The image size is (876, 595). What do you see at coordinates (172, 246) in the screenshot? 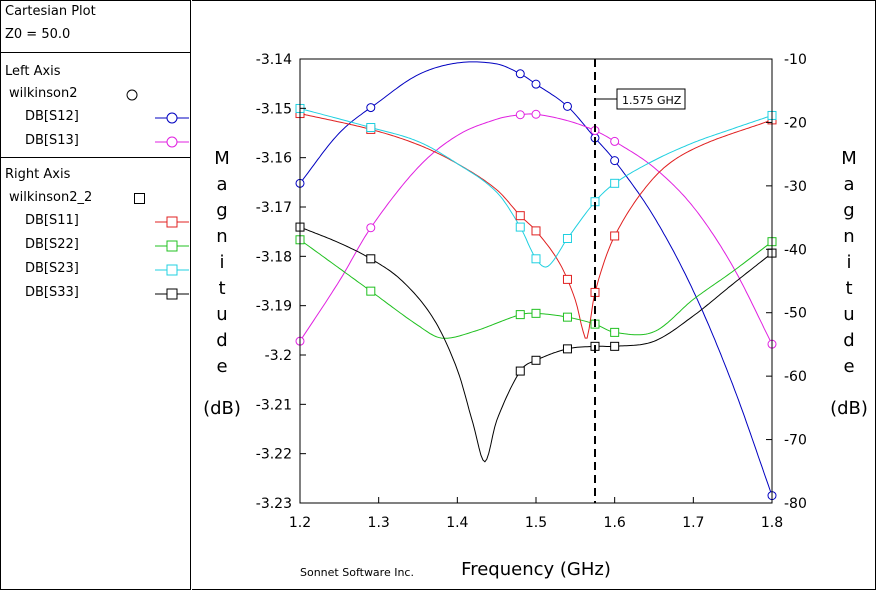
I see `s22-line-icon` at bounding box center [172, 246].